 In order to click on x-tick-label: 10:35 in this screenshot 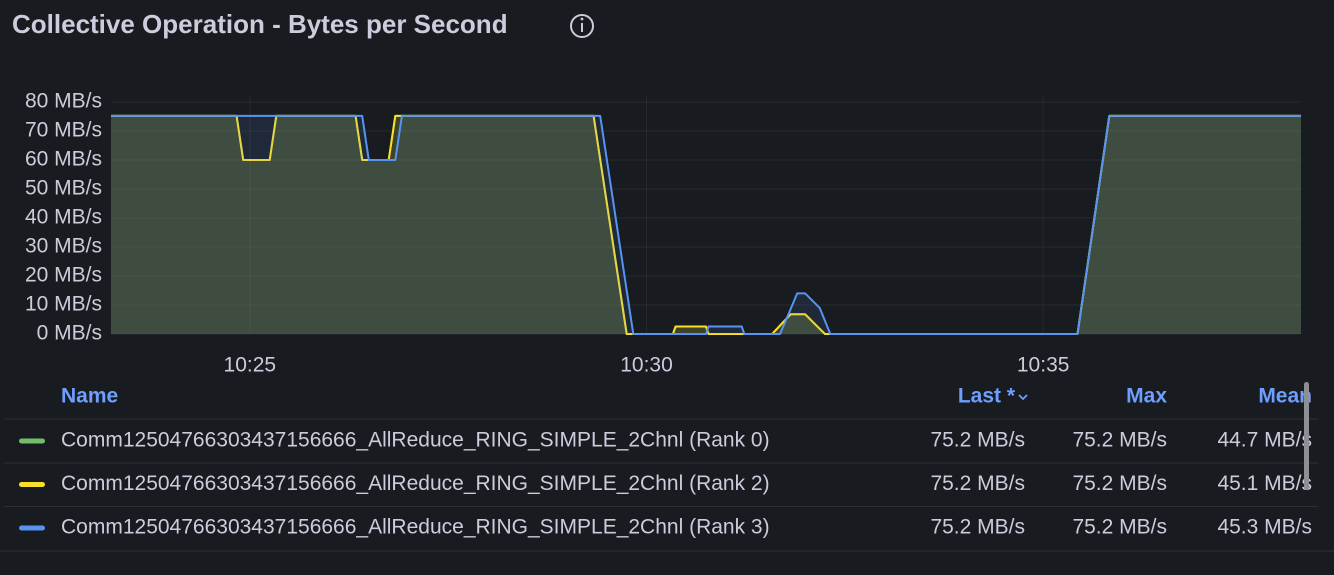, I will do `click(1043, 365)`.